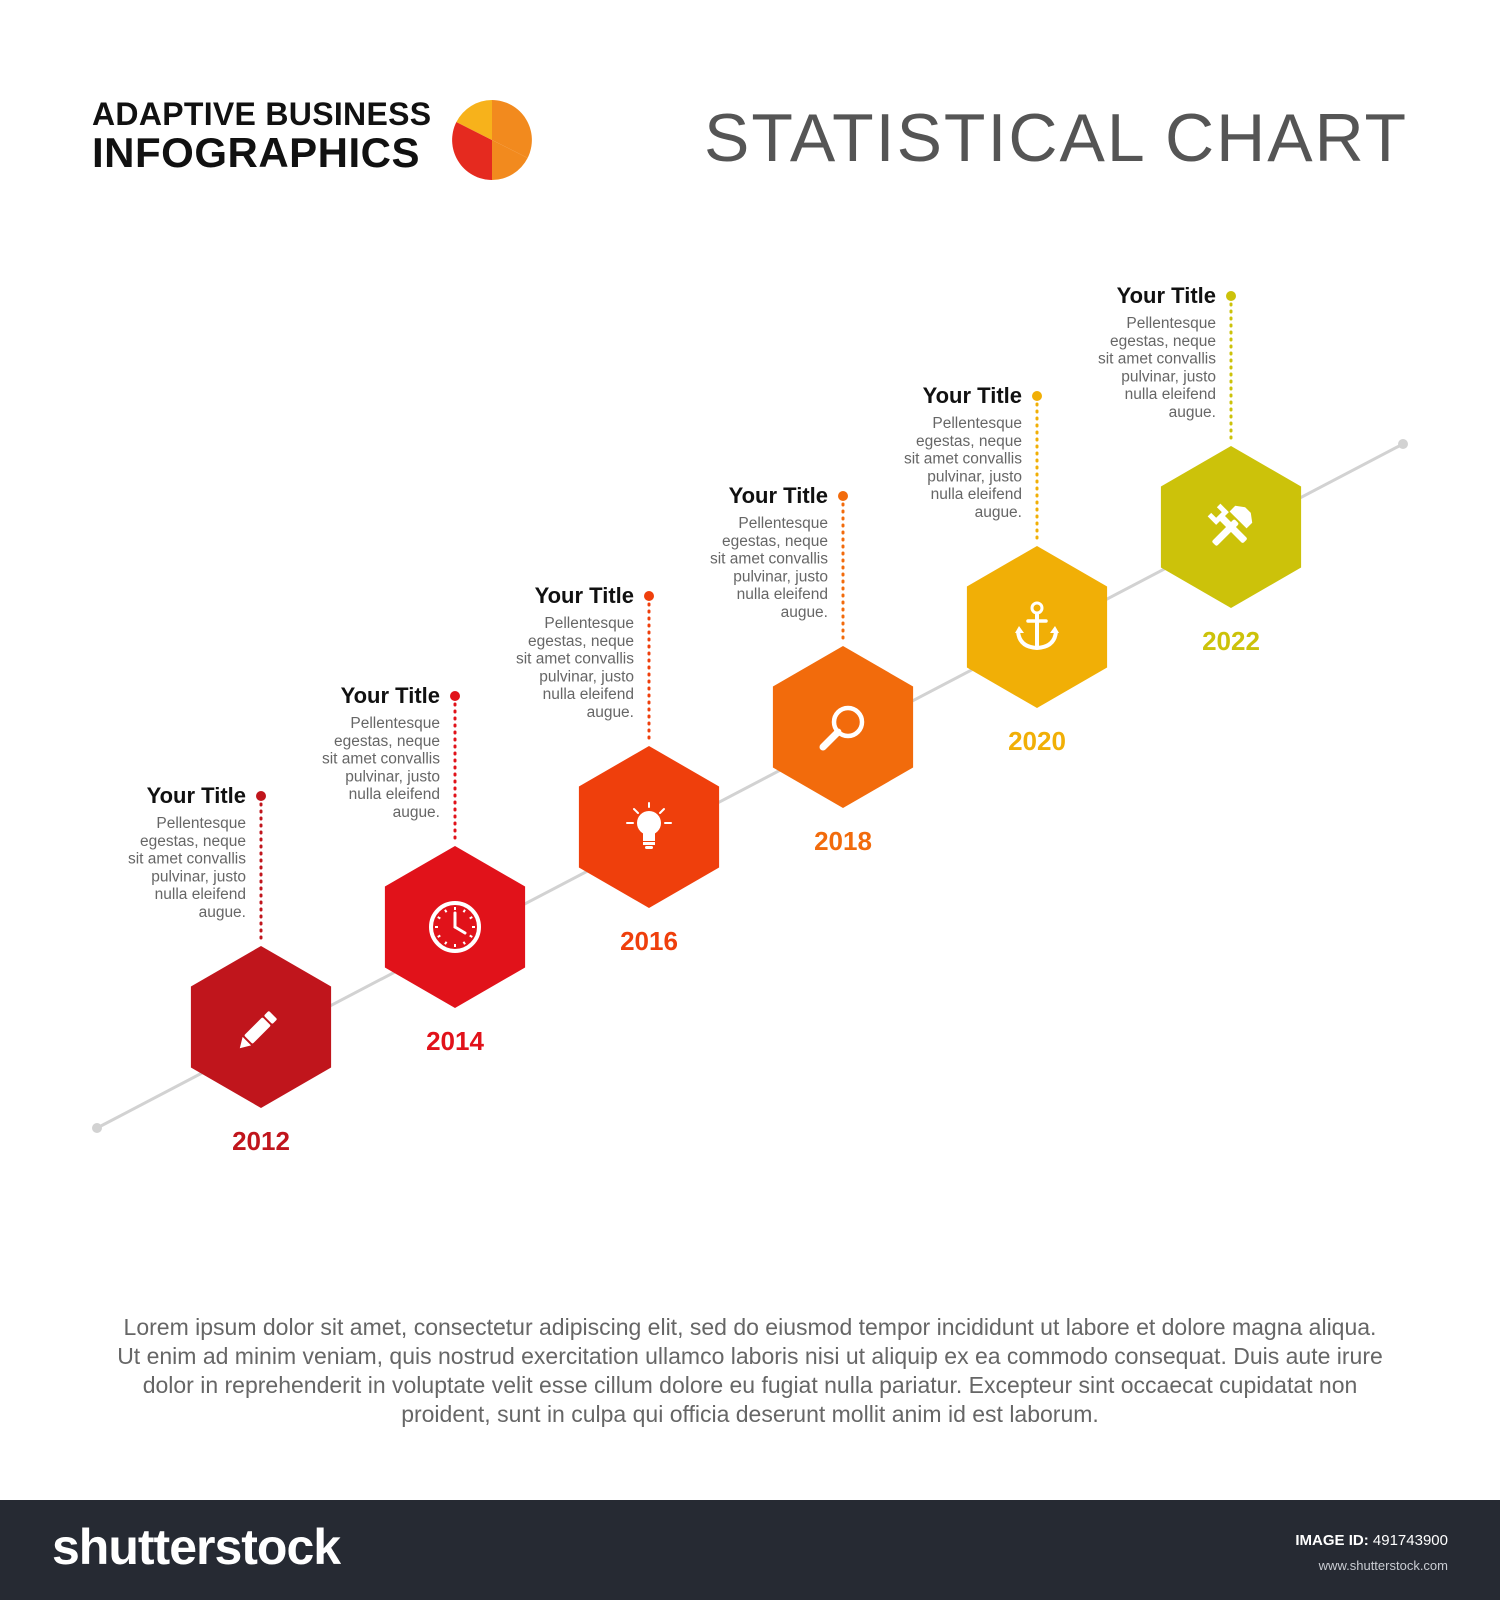 This screenshot has height=1600, width=1500. What do you see at coordinates (1403, 444) in the screenshot?
I see `timeline-end-dot` at bounding box center [1403, 444].